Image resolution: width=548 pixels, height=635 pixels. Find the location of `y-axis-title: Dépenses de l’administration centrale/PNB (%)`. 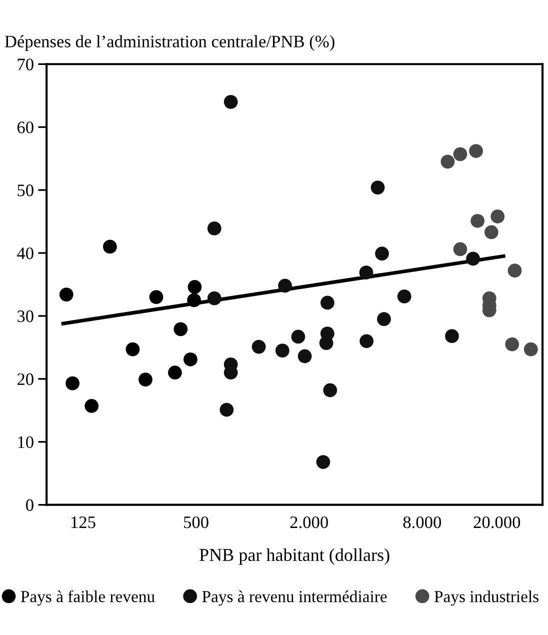

y-axis-title: Dépenses de l’administration centrale/PNB (%) is located at coordinates (169, 43).